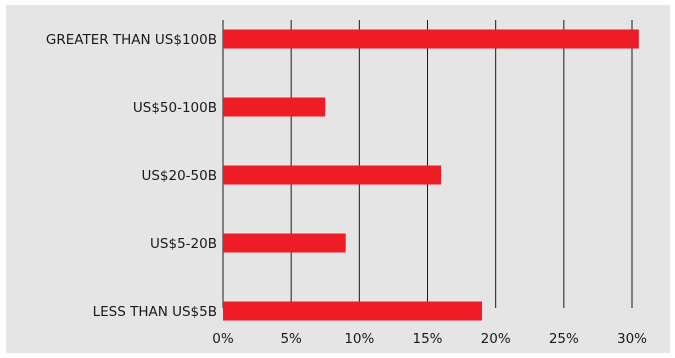  Describe the element at coordinates (131, 40) in the screenshot. I see `category-label-greater-than-us-100b: GREATER THAN US$100B` at that location.